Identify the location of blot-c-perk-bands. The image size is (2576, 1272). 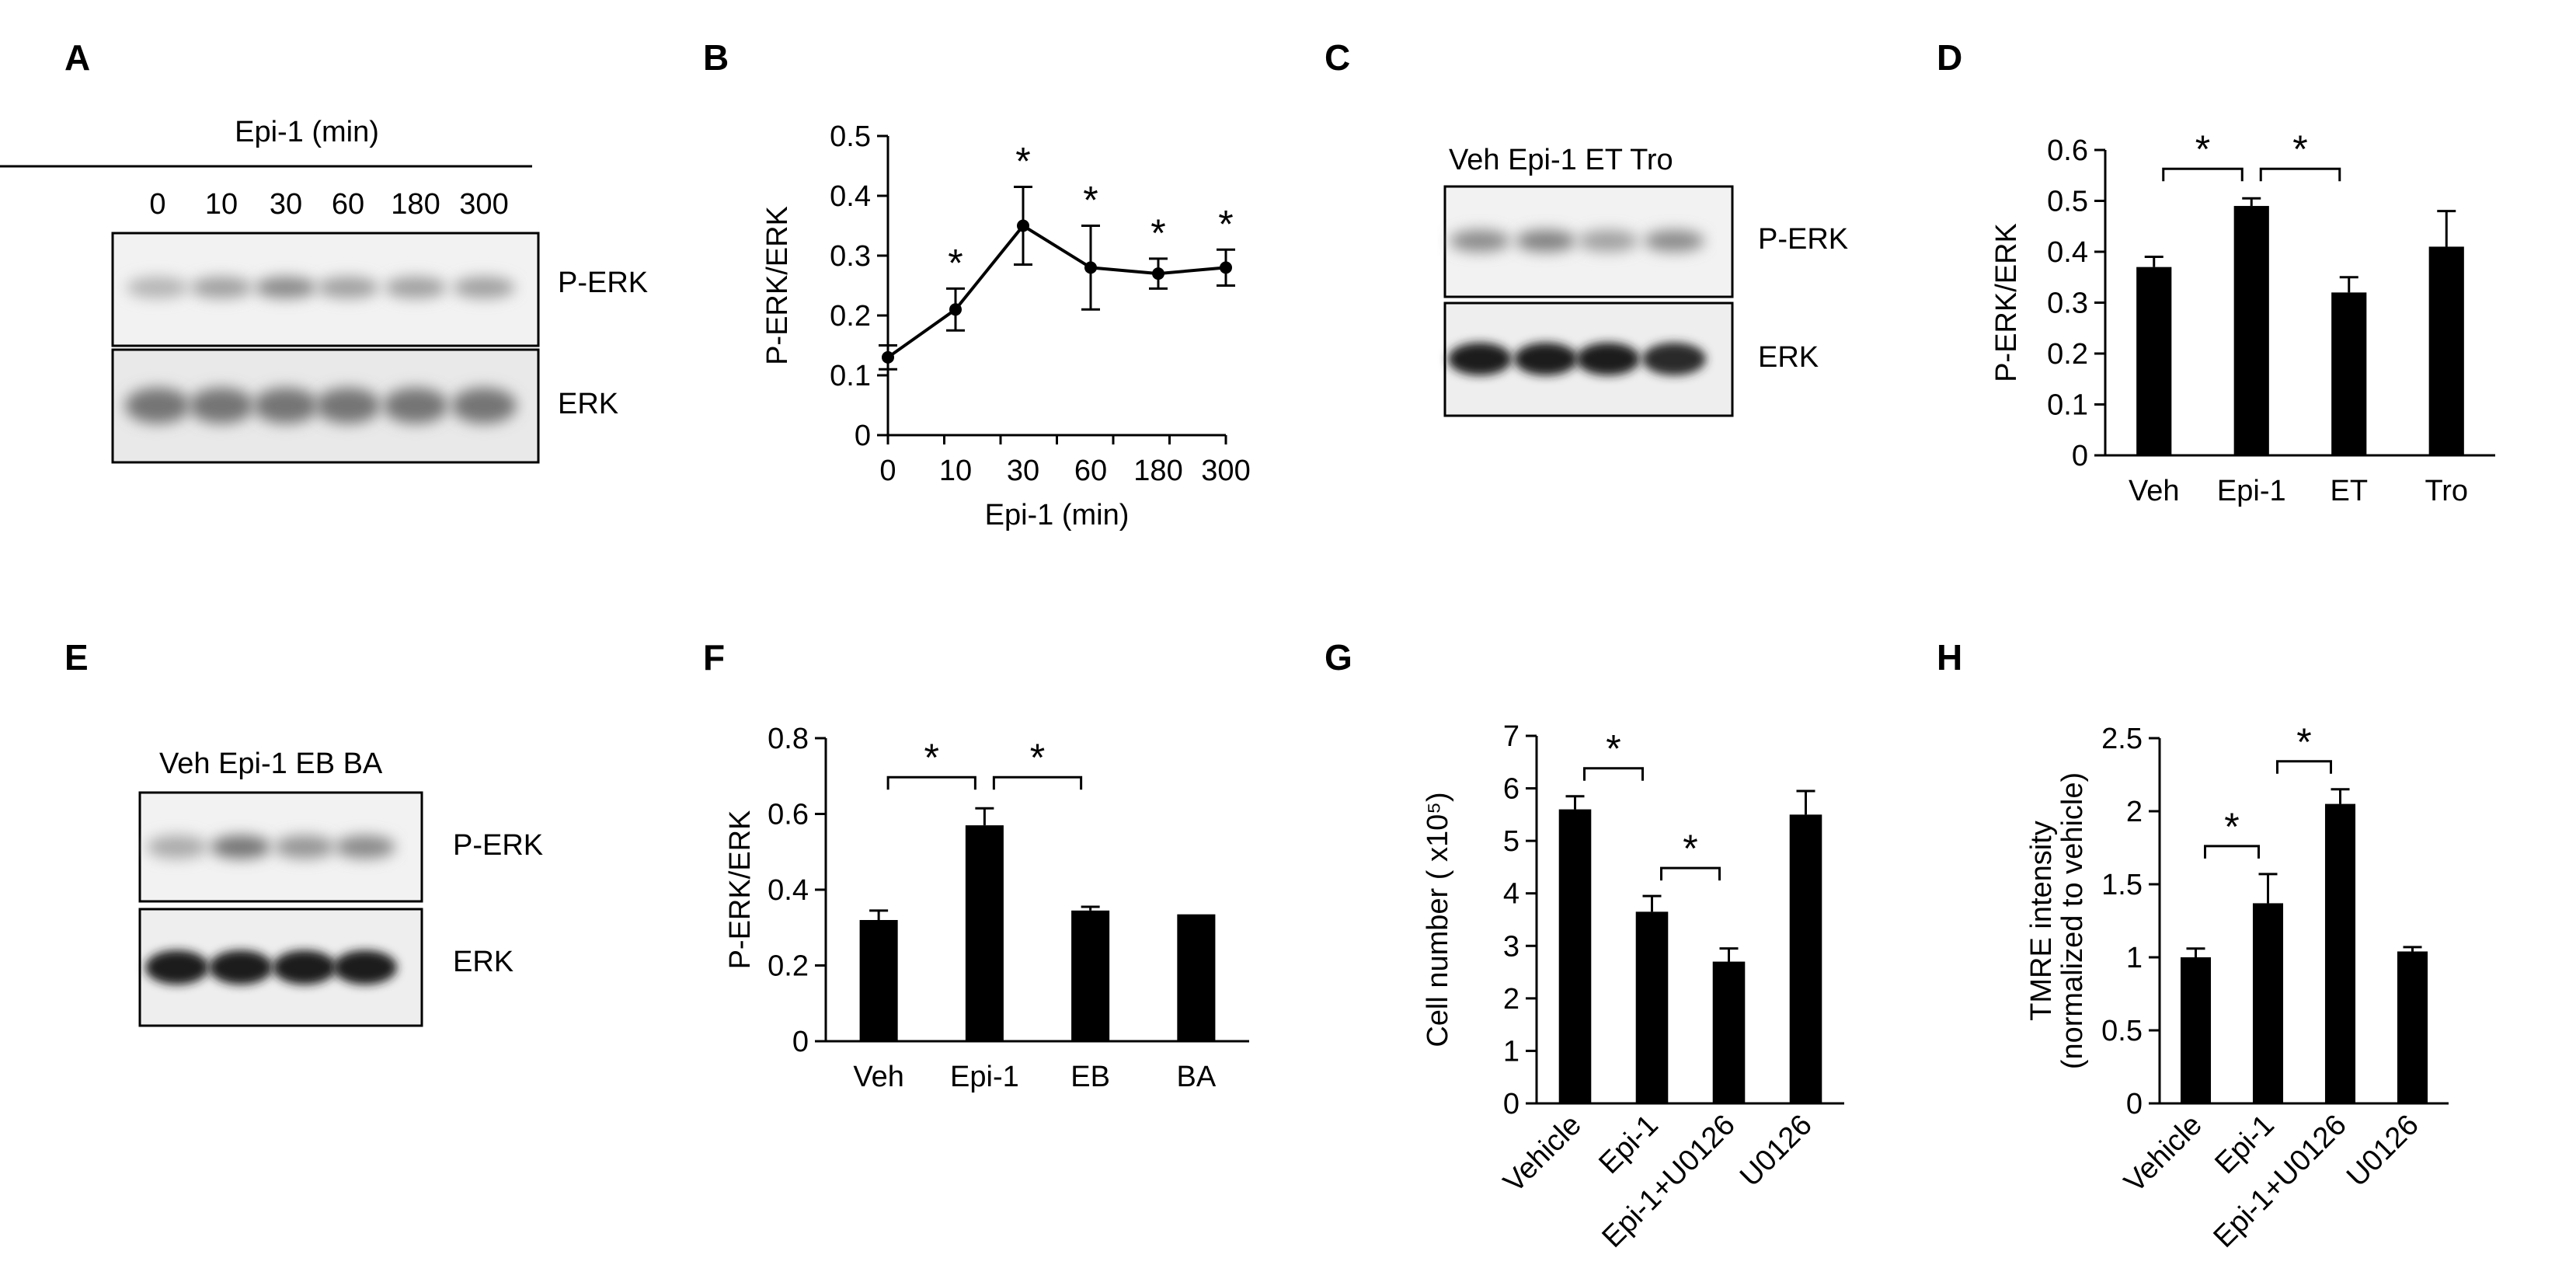
(1577, 241).